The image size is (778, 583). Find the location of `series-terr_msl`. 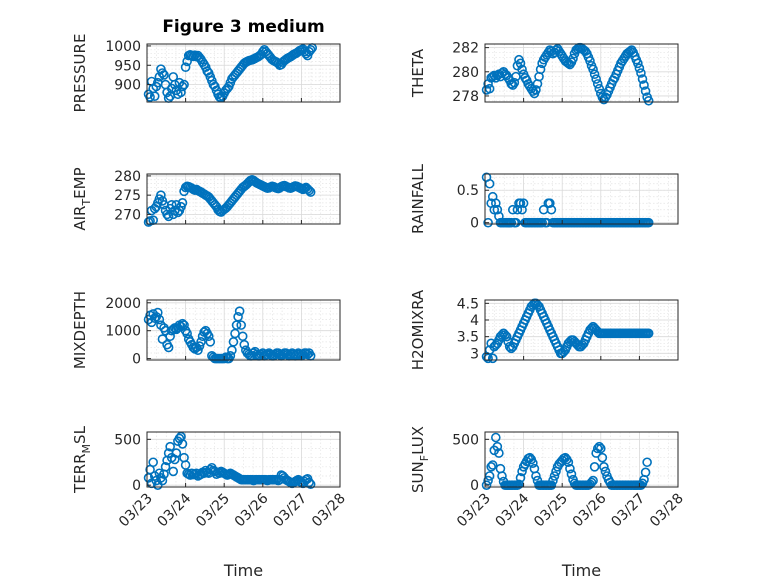

series-terr_msl is located at coordinates (229, 460).